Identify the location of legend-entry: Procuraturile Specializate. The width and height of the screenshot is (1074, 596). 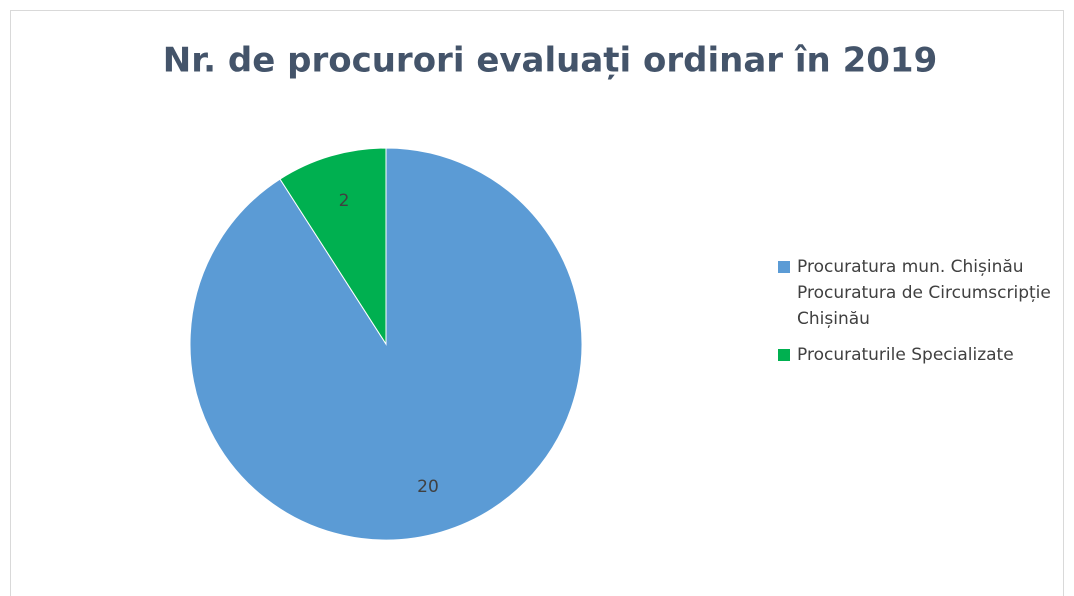
(923, 355).